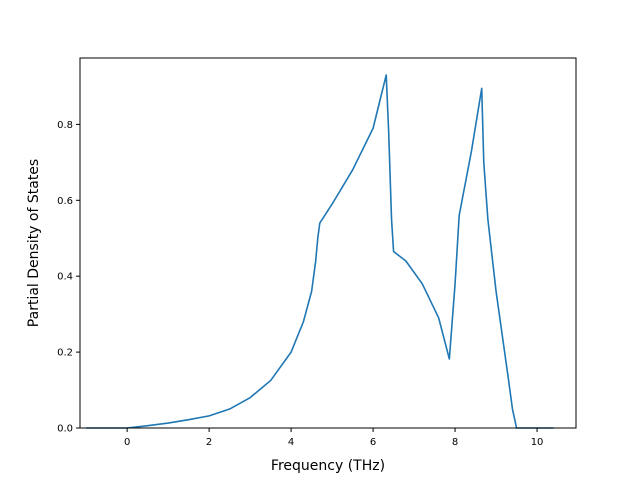 The height and width of the screenshot is (480, 640). Describe the element at coordinates (537, 442) in the screenshot. I see `x-tick-label: 10` at that location.